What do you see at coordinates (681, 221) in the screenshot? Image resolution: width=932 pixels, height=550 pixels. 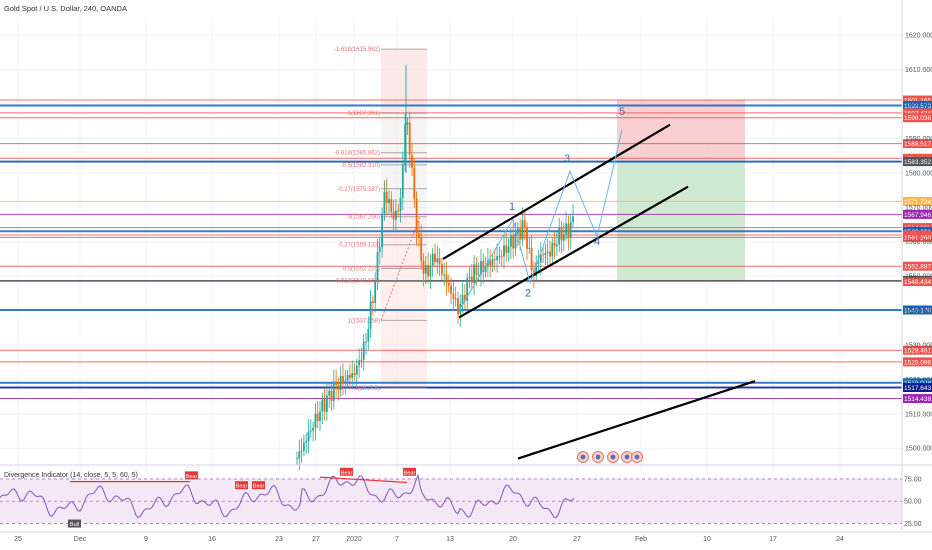 I see `take-profit-zone` at bounding box center [681, 221].